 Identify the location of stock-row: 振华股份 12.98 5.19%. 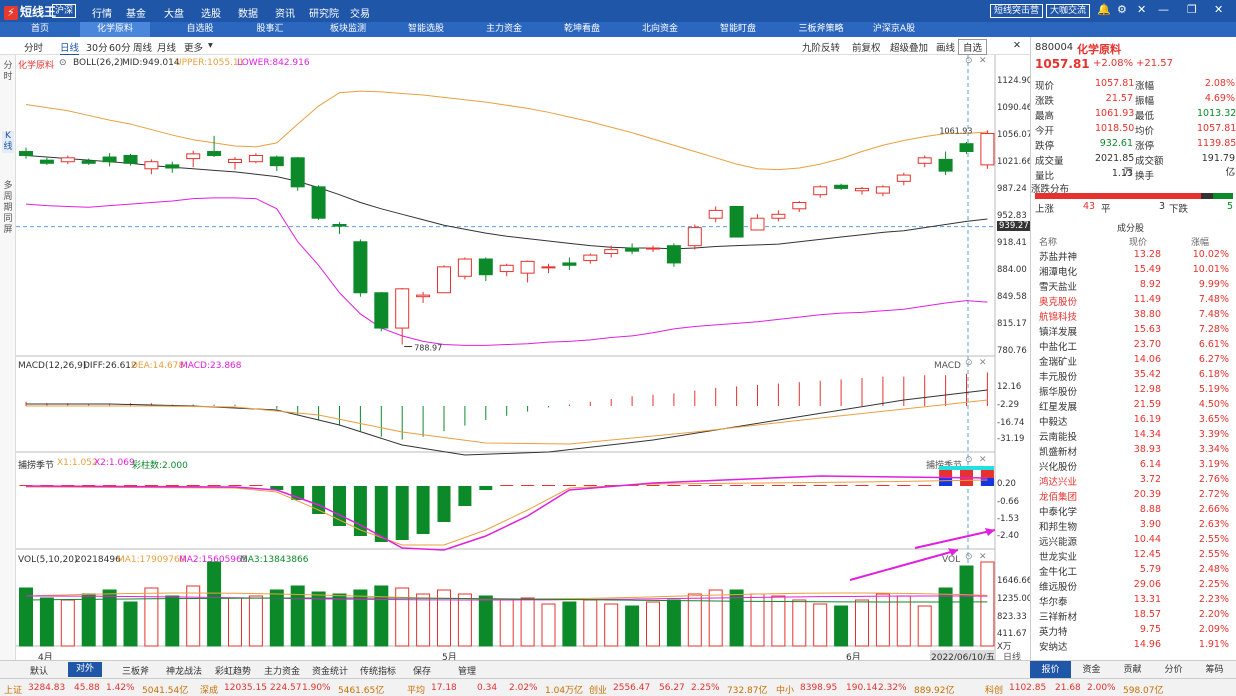
(1133, 390).